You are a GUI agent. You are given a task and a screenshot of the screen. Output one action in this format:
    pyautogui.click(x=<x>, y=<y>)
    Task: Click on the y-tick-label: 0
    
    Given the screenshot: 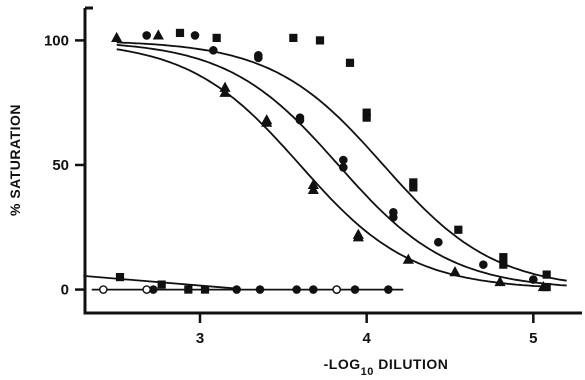 What is the action you would take?
    pyautogui.click(x=65, y=290)
    